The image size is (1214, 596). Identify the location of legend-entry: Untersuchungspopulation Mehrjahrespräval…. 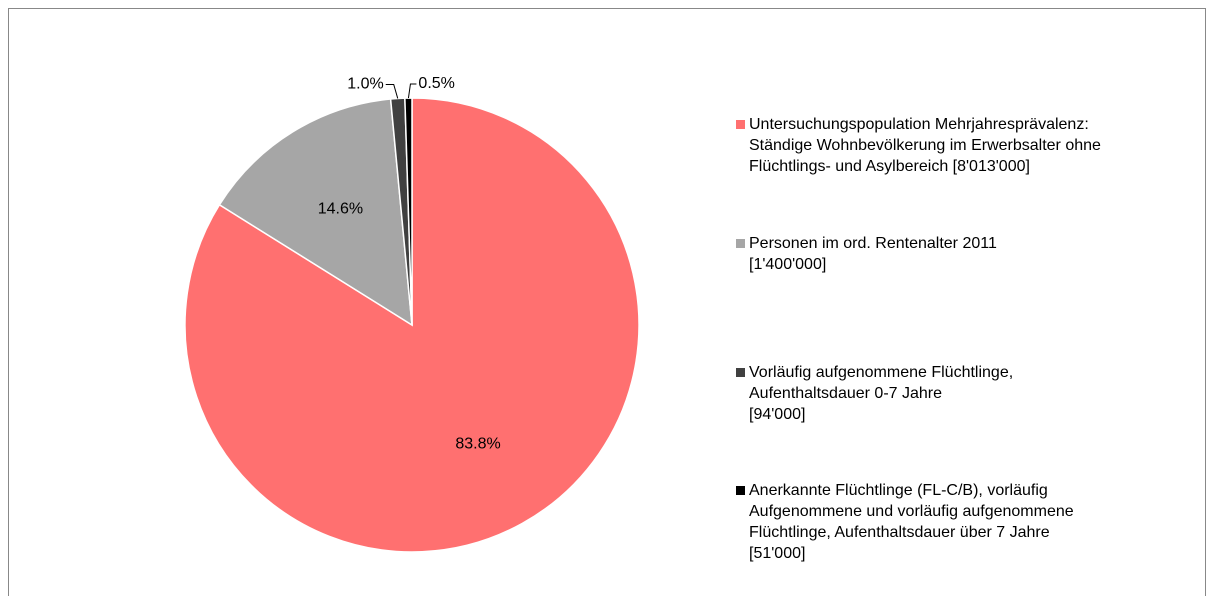
(918, 145).